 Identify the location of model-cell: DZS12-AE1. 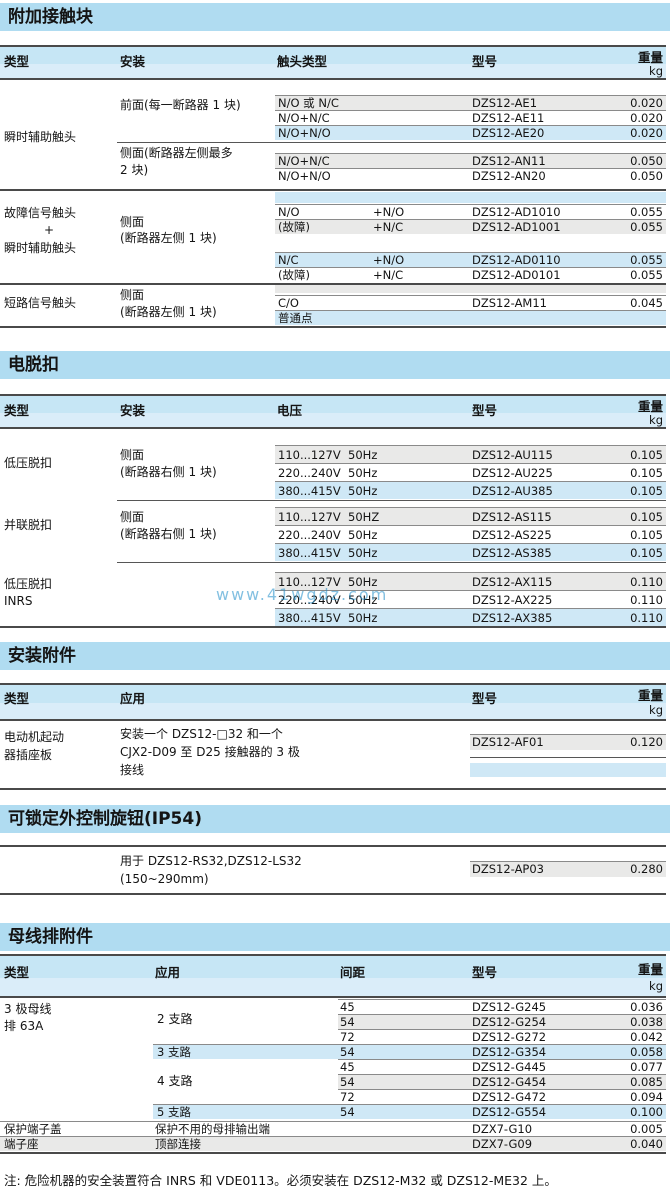
(505, 103).